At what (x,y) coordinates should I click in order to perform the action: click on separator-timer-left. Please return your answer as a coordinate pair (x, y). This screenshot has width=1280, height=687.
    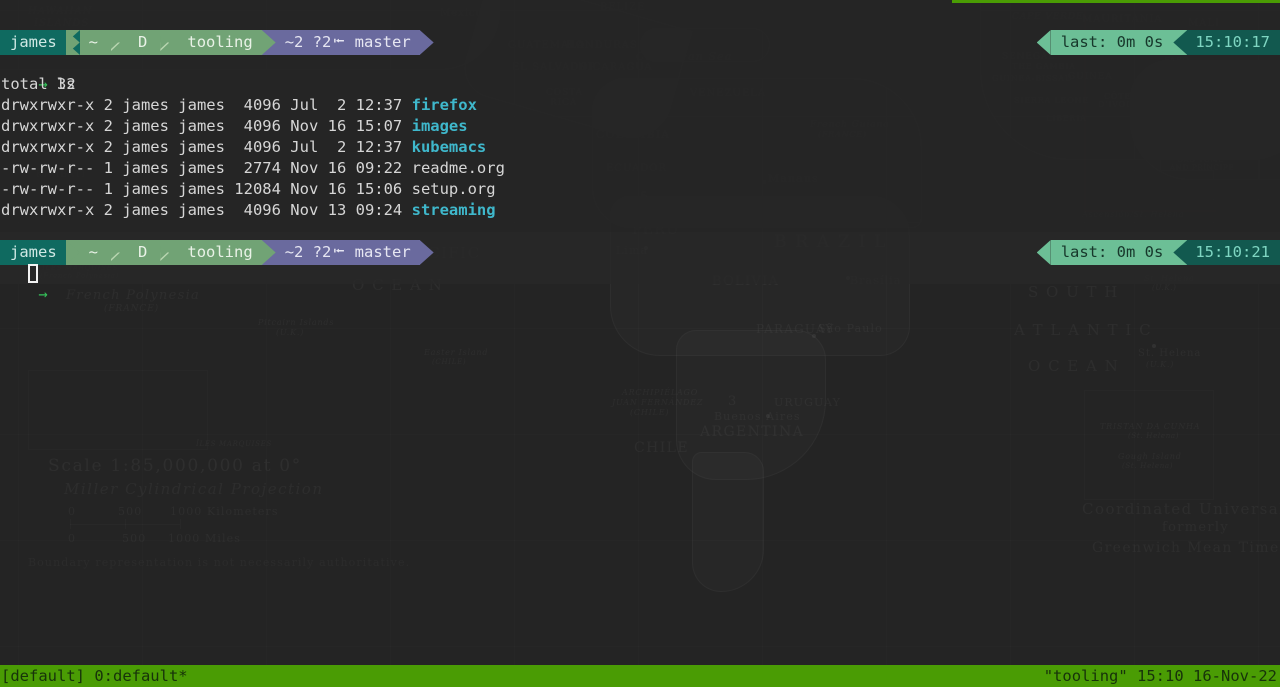
    Looking at the image, I should click on (1043, 42).